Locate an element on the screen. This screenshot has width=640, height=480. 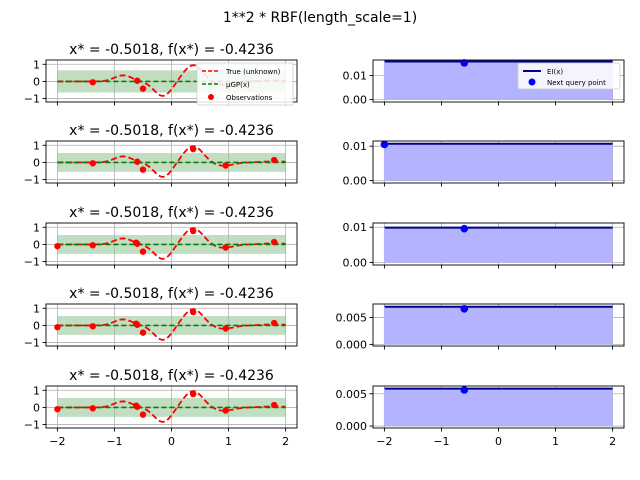
ei-row-5-xtick-label: 0 is located at coordinates (498, 441).